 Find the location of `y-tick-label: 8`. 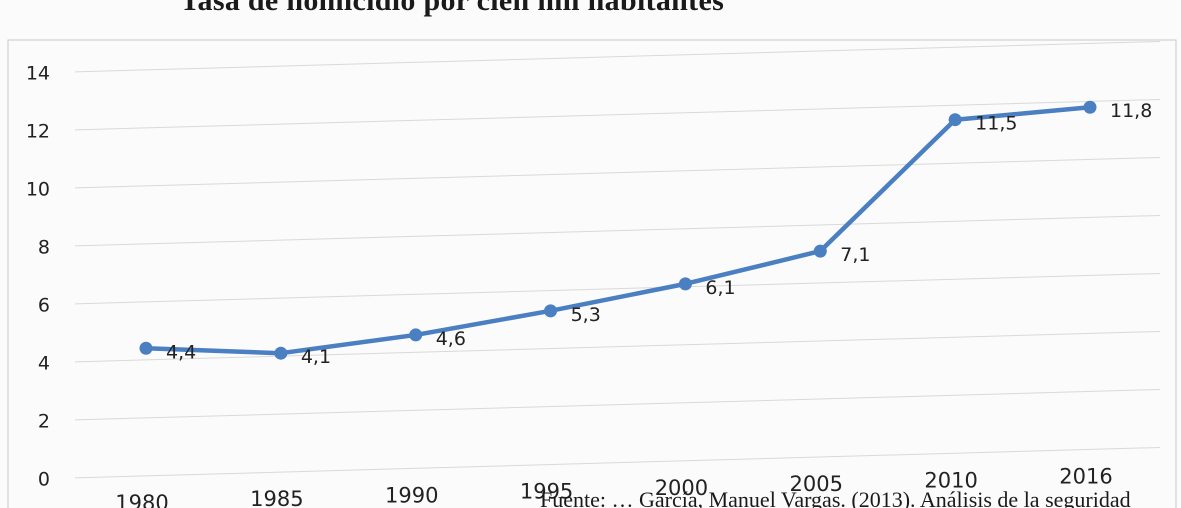

y-tick-label: 8 is located at coordinates (44, 248).